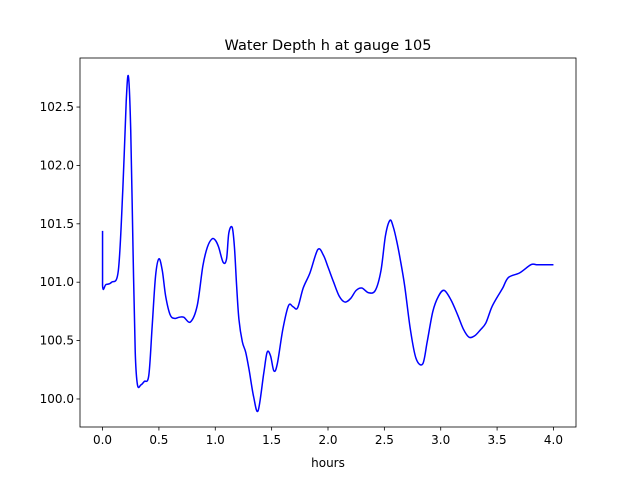 This screenshot has width=640, height=480. I want to click on x-tick-label: 4.0, so click(553, 440).